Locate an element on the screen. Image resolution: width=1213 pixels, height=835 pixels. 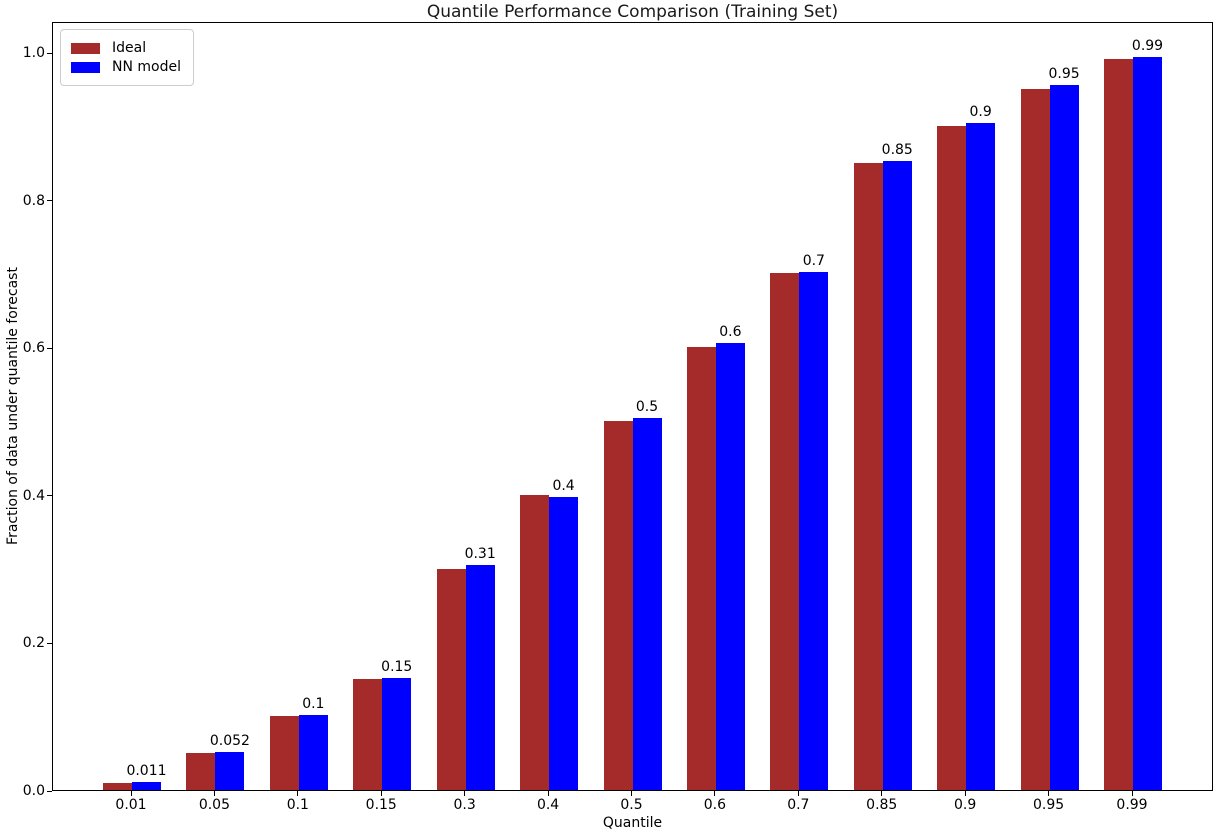
y-tick-label: 0.2 is located at coordinates (33, 643).